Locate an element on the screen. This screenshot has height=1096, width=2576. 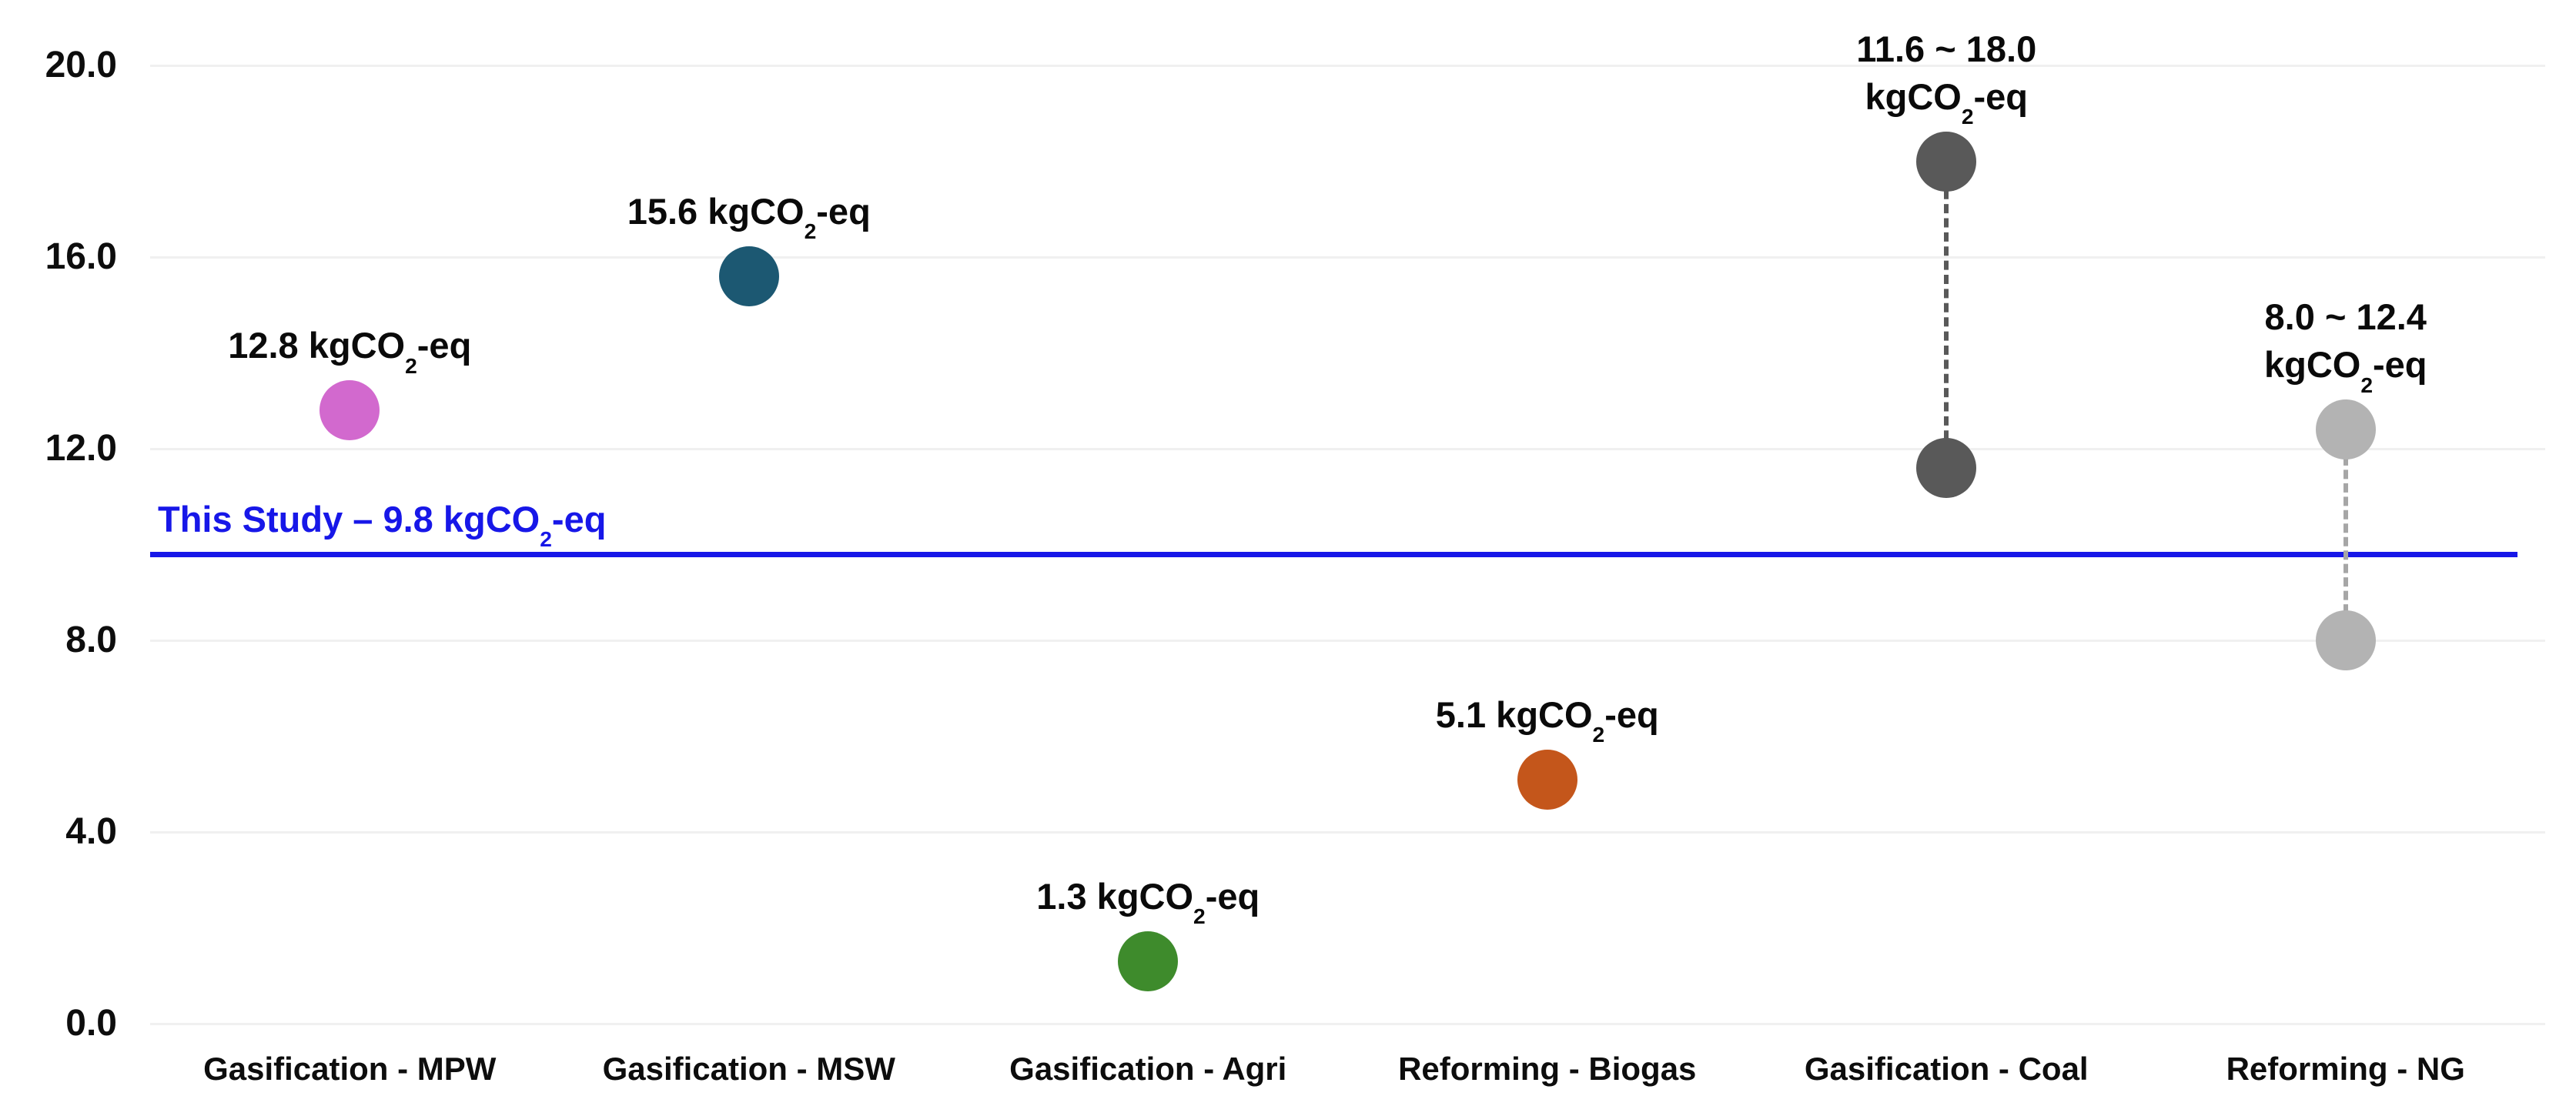
y-tick-label: 16.0 is located at coordinates (81, 256).